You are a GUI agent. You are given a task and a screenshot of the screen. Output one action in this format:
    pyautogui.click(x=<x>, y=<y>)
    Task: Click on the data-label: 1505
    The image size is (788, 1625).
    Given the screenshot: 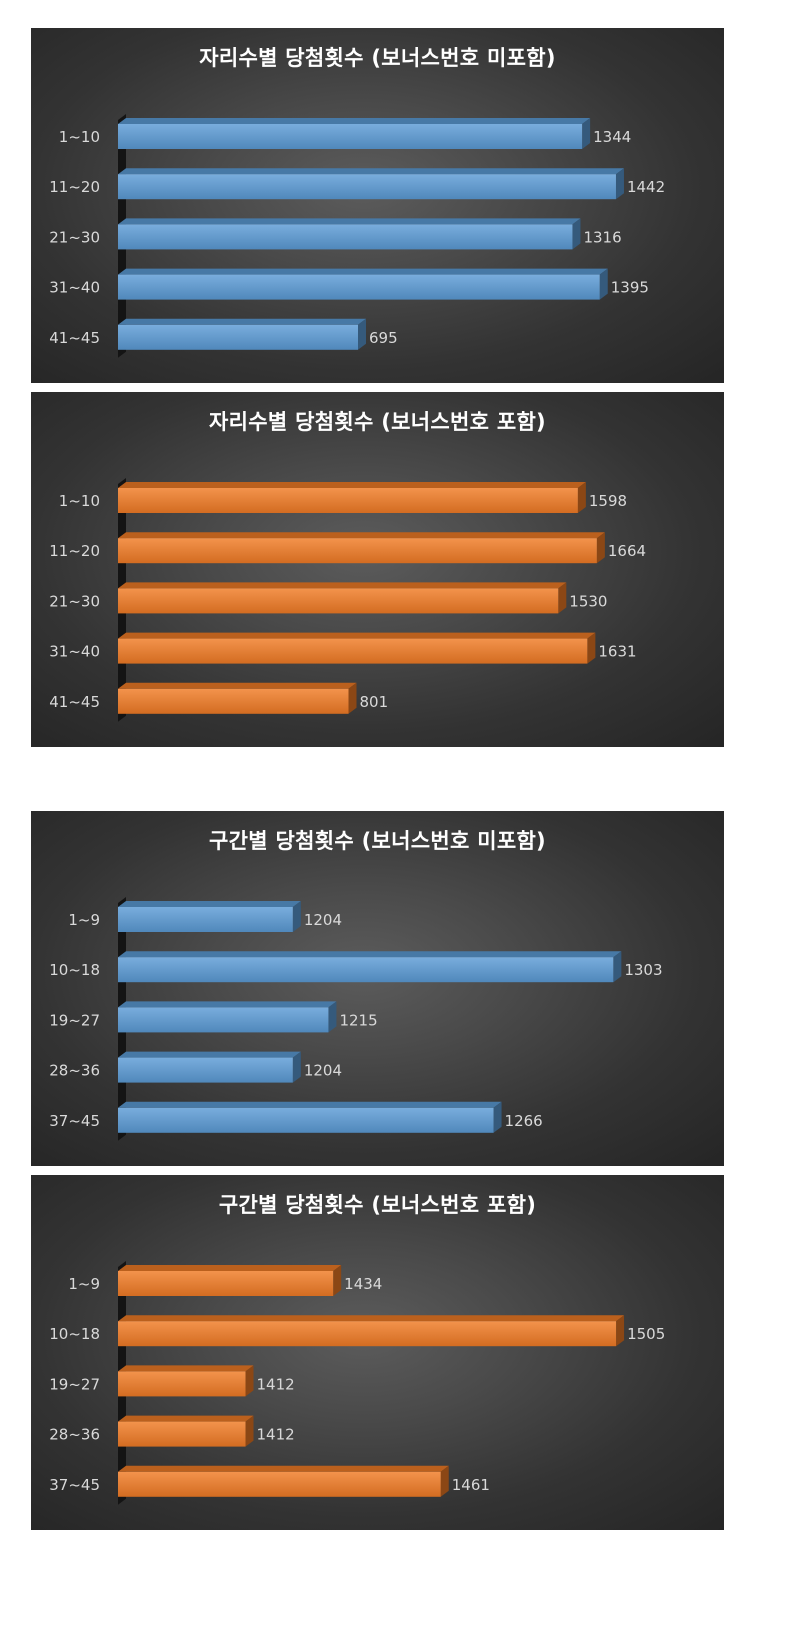 What is the action you would take?
    pyautogui.click(x=646, y=1334)
    